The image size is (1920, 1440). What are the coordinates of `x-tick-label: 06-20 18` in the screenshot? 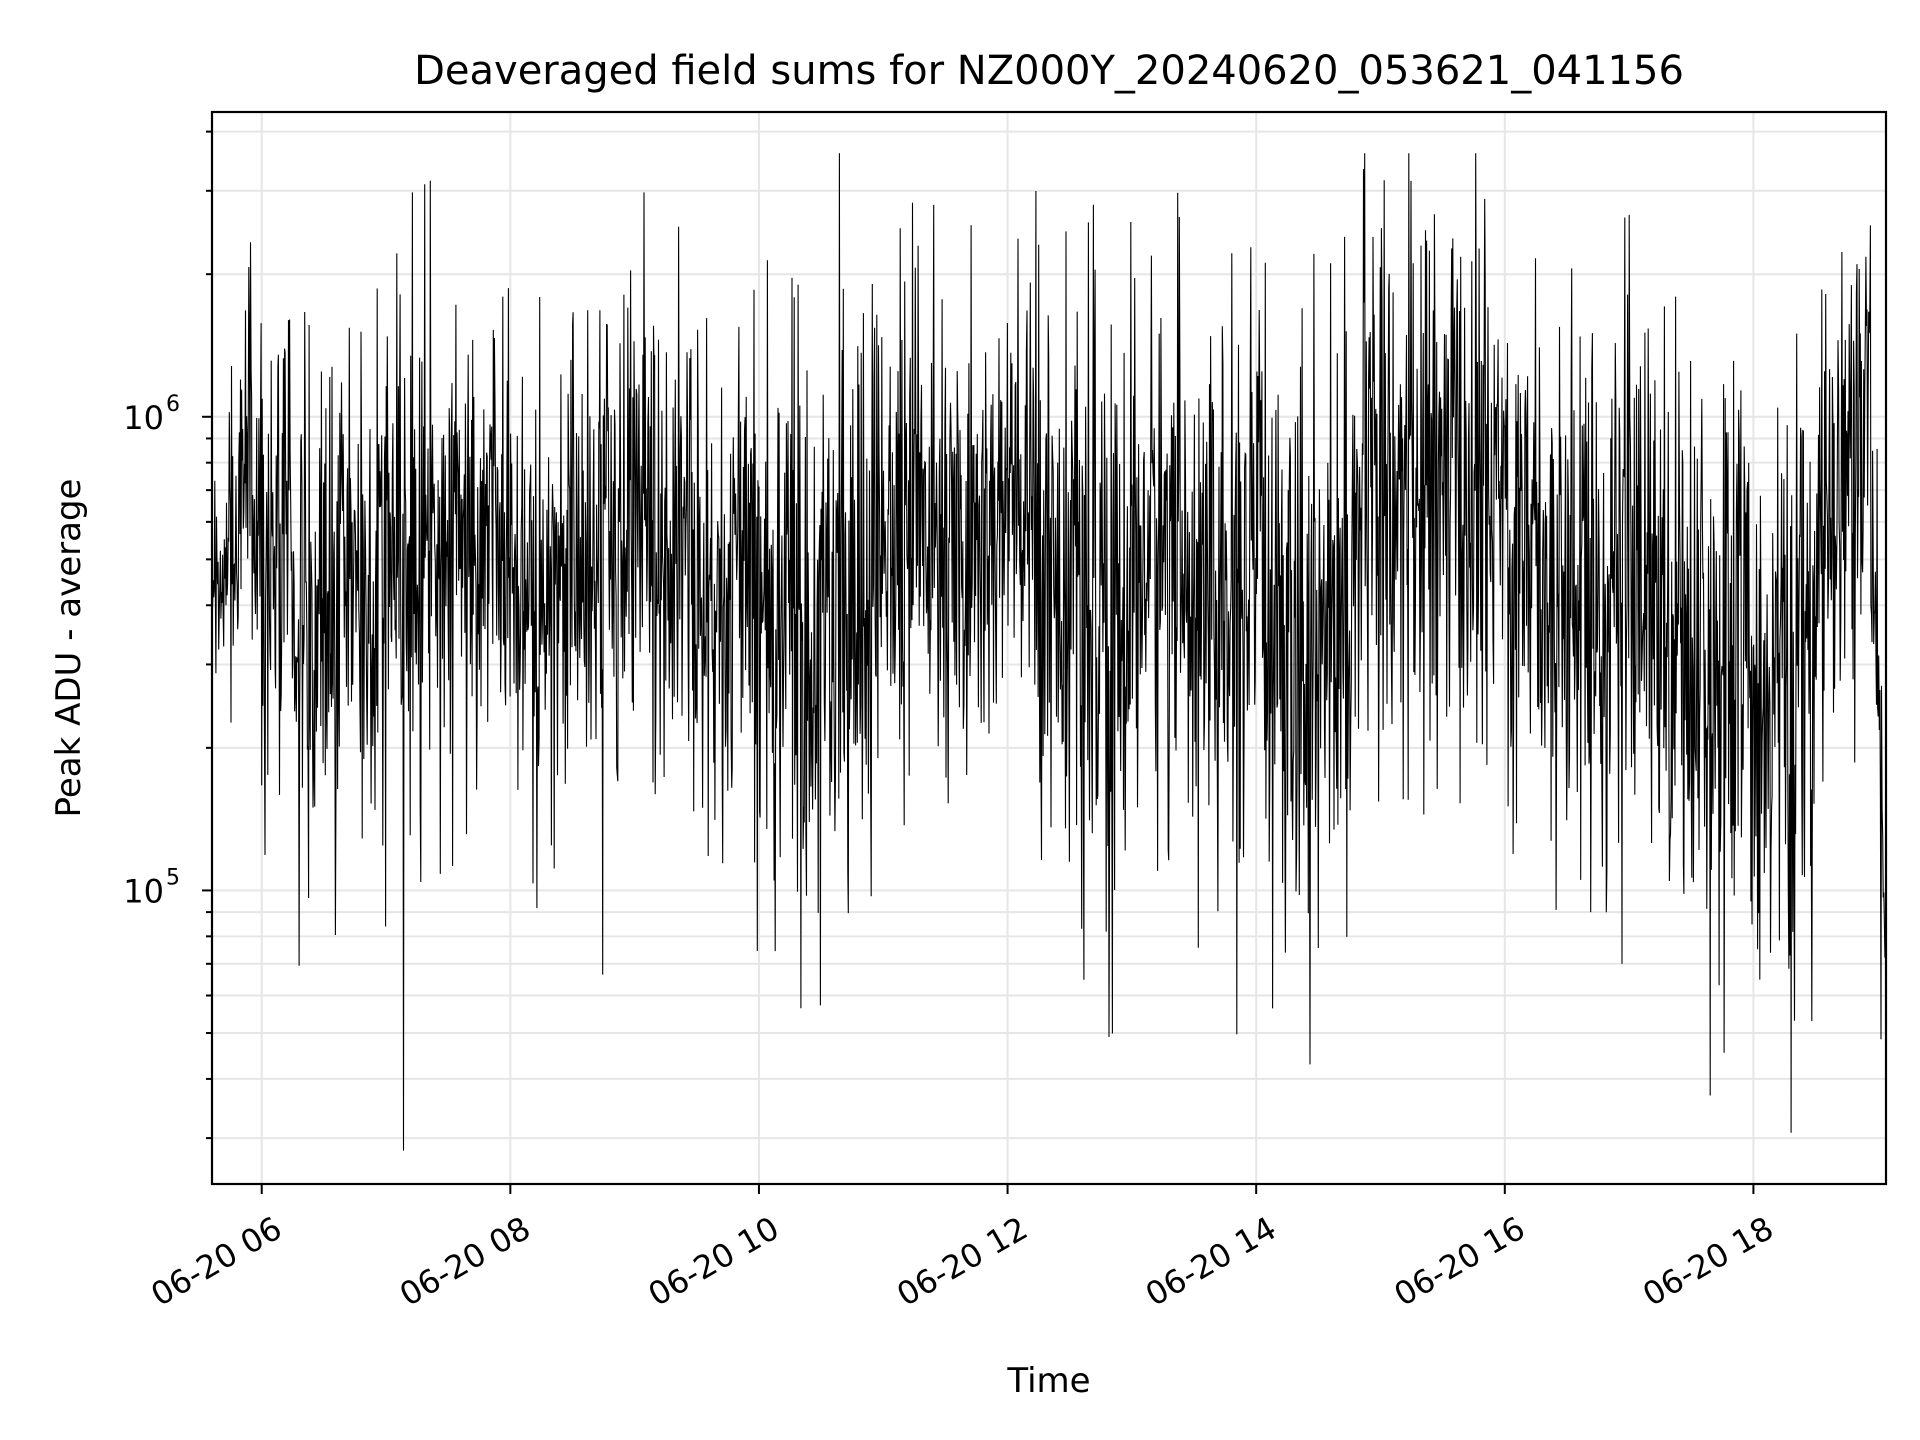 It's located at (1708, 1261).